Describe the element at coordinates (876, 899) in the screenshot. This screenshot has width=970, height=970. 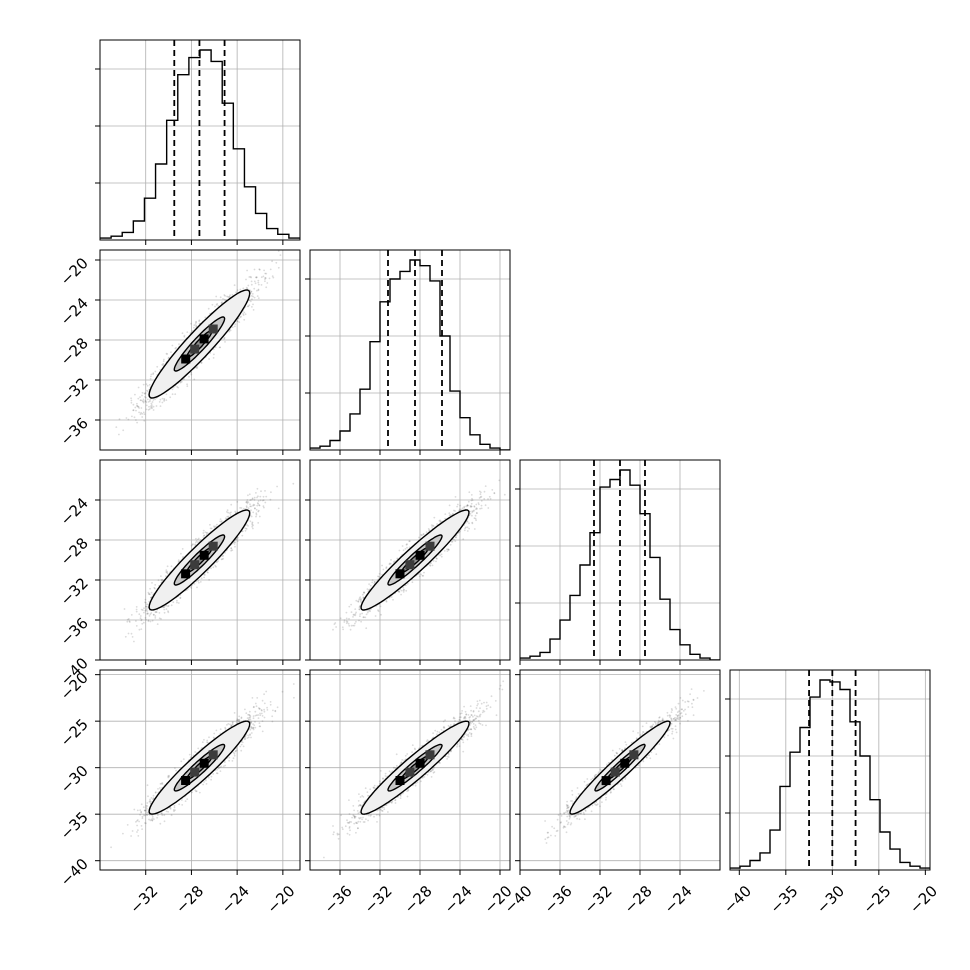
I see `x-tick-label: −25` at that location.